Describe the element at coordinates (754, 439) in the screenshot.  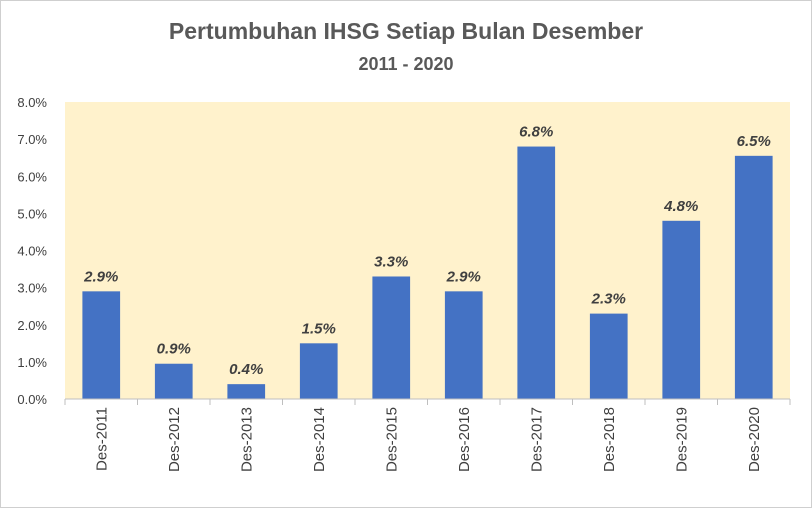
I see `x-tick-label: Des-2020` at that location.